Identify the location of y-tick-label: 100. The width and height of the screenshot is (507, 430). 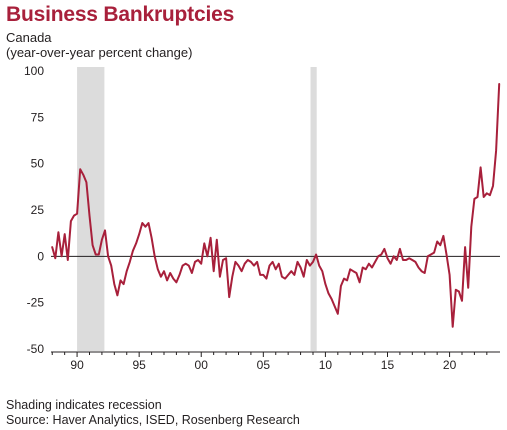
(34, 71).